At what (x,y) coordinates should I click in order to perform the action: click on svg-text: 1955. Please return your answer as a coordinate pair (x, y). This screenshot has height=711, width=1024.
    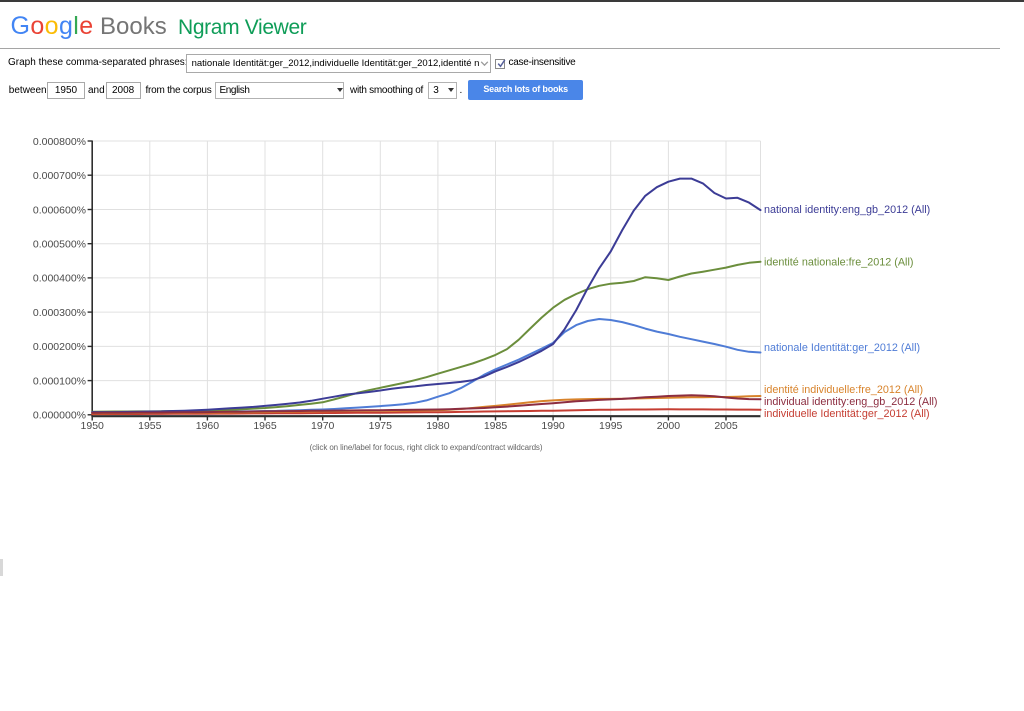
    Looking at the image, I should click on (150, 426).